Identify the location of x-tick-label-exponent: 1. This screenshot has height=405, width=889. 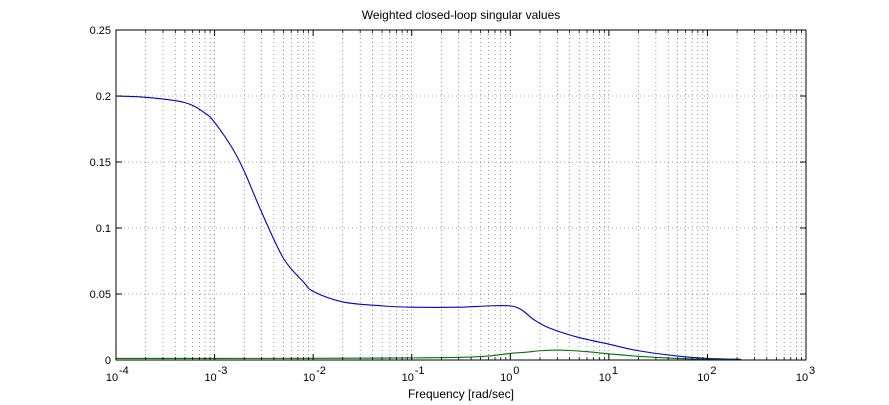
(615, 371).